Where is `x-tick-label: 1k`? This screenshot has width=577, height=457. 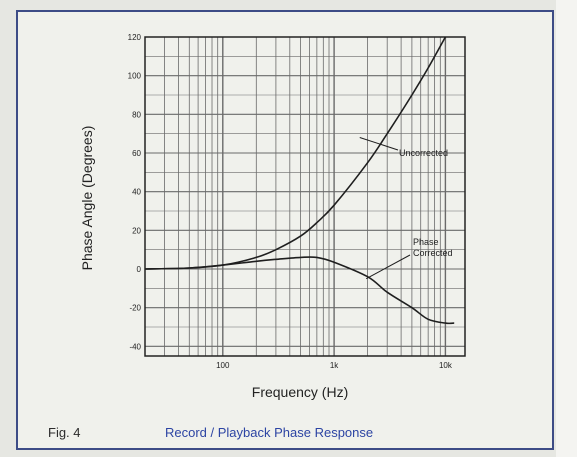 x-tick-label: 1k is located at coordinates (334, 365).